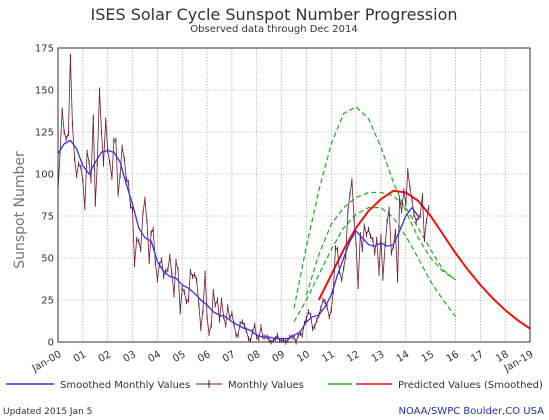 Image resolution: width=549 pixels, height=420 pixels. I want to click on legend-smoothed-label: Smoothed Monthly Values, so click(125, 385).